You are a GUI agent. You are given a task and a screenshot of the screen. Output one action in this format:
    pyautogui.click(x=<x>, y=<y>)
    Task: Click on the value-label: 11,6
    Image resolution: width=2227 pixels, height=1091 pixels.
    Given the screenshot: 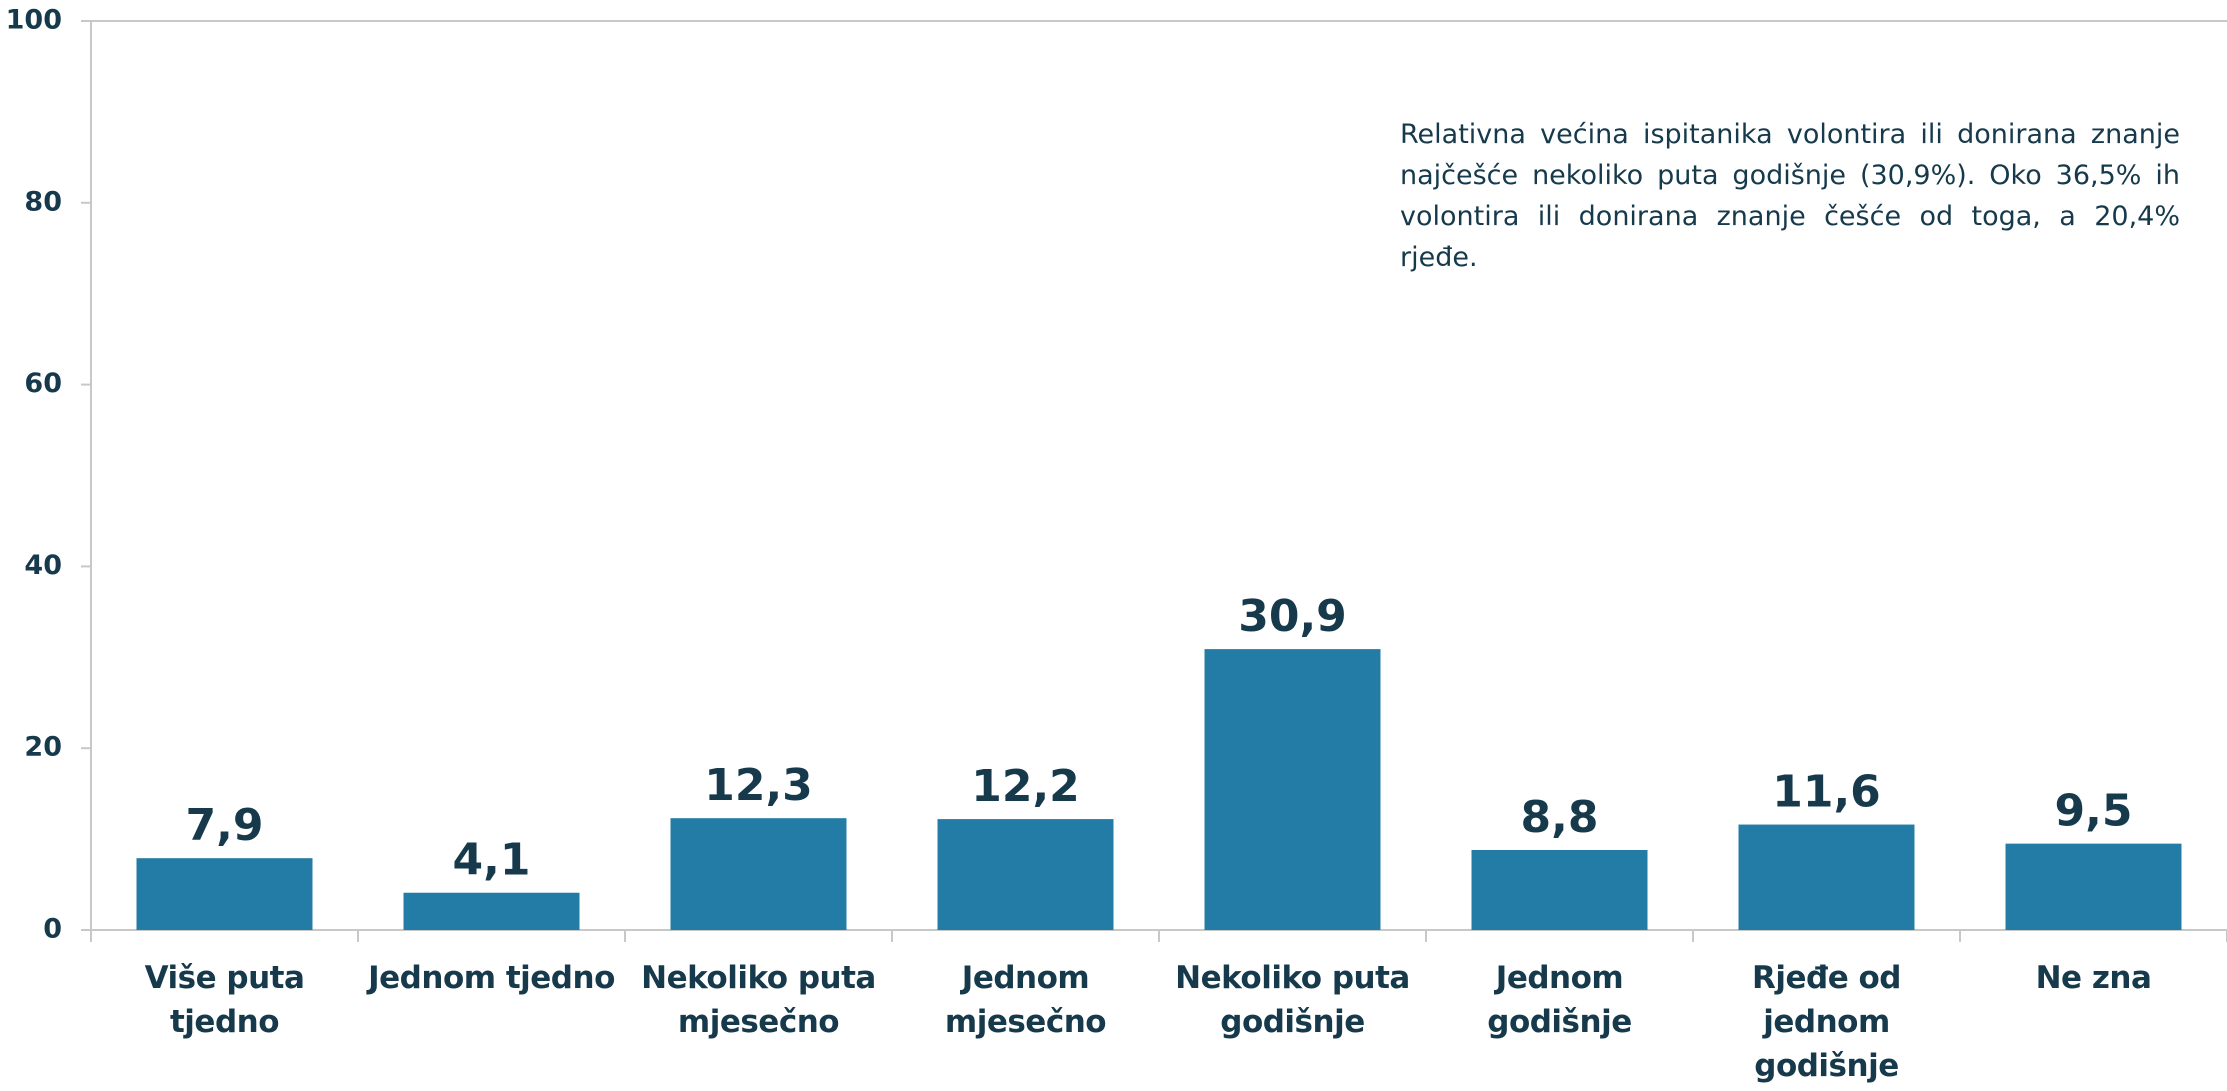 What is the action you would take?
    pyautogui.click(x=1826, y=792)
    